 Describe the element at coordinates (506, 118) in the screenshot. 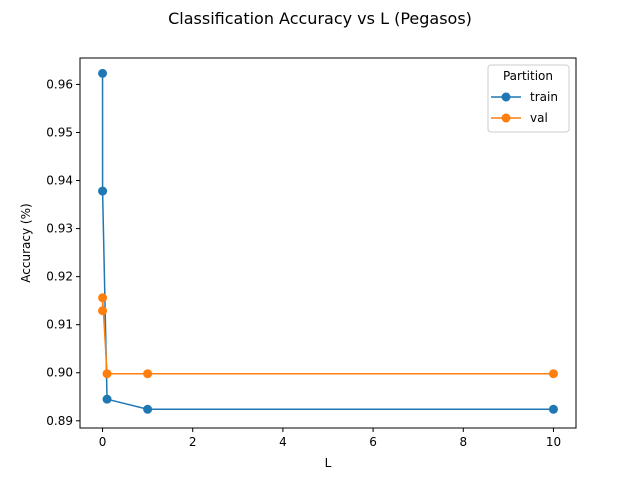

I see `legend-marker-val` at that location.